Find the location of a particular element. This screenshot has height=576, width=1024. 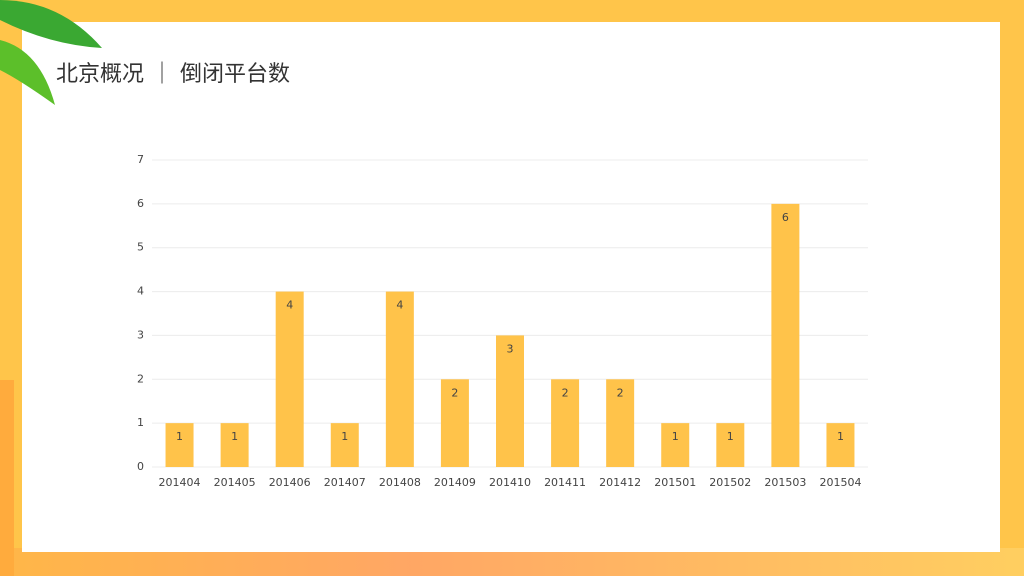

x-tick-label: 201404 is located at coordinates (180, 482).